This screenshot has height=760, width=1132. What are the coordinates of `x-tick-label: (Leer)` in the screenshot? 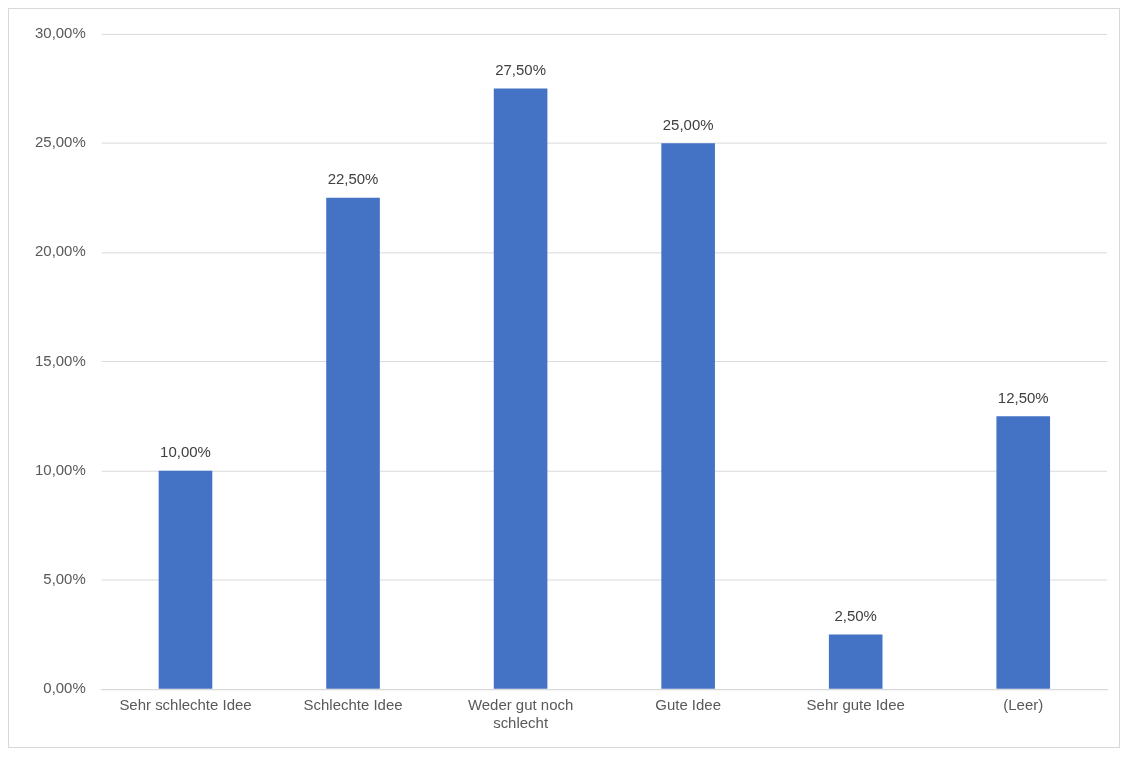 It's located at (1023, 705).